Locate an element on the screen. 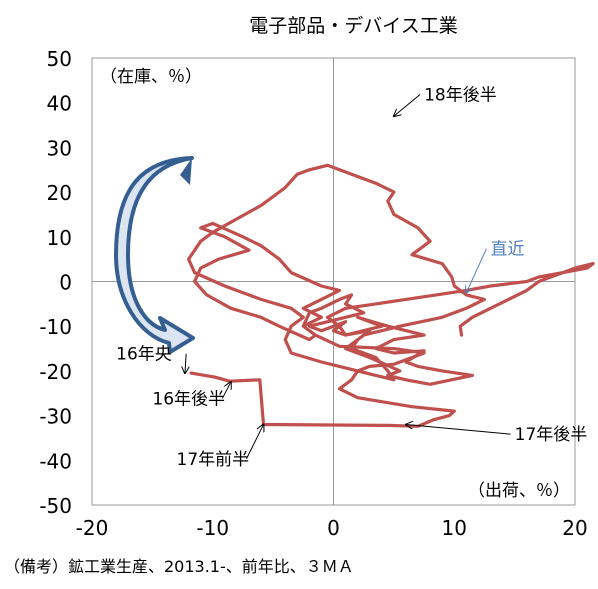 The width and height of the screenshot is (598, 589). annotation-label: 直近 is located at coordinates (507, 250).